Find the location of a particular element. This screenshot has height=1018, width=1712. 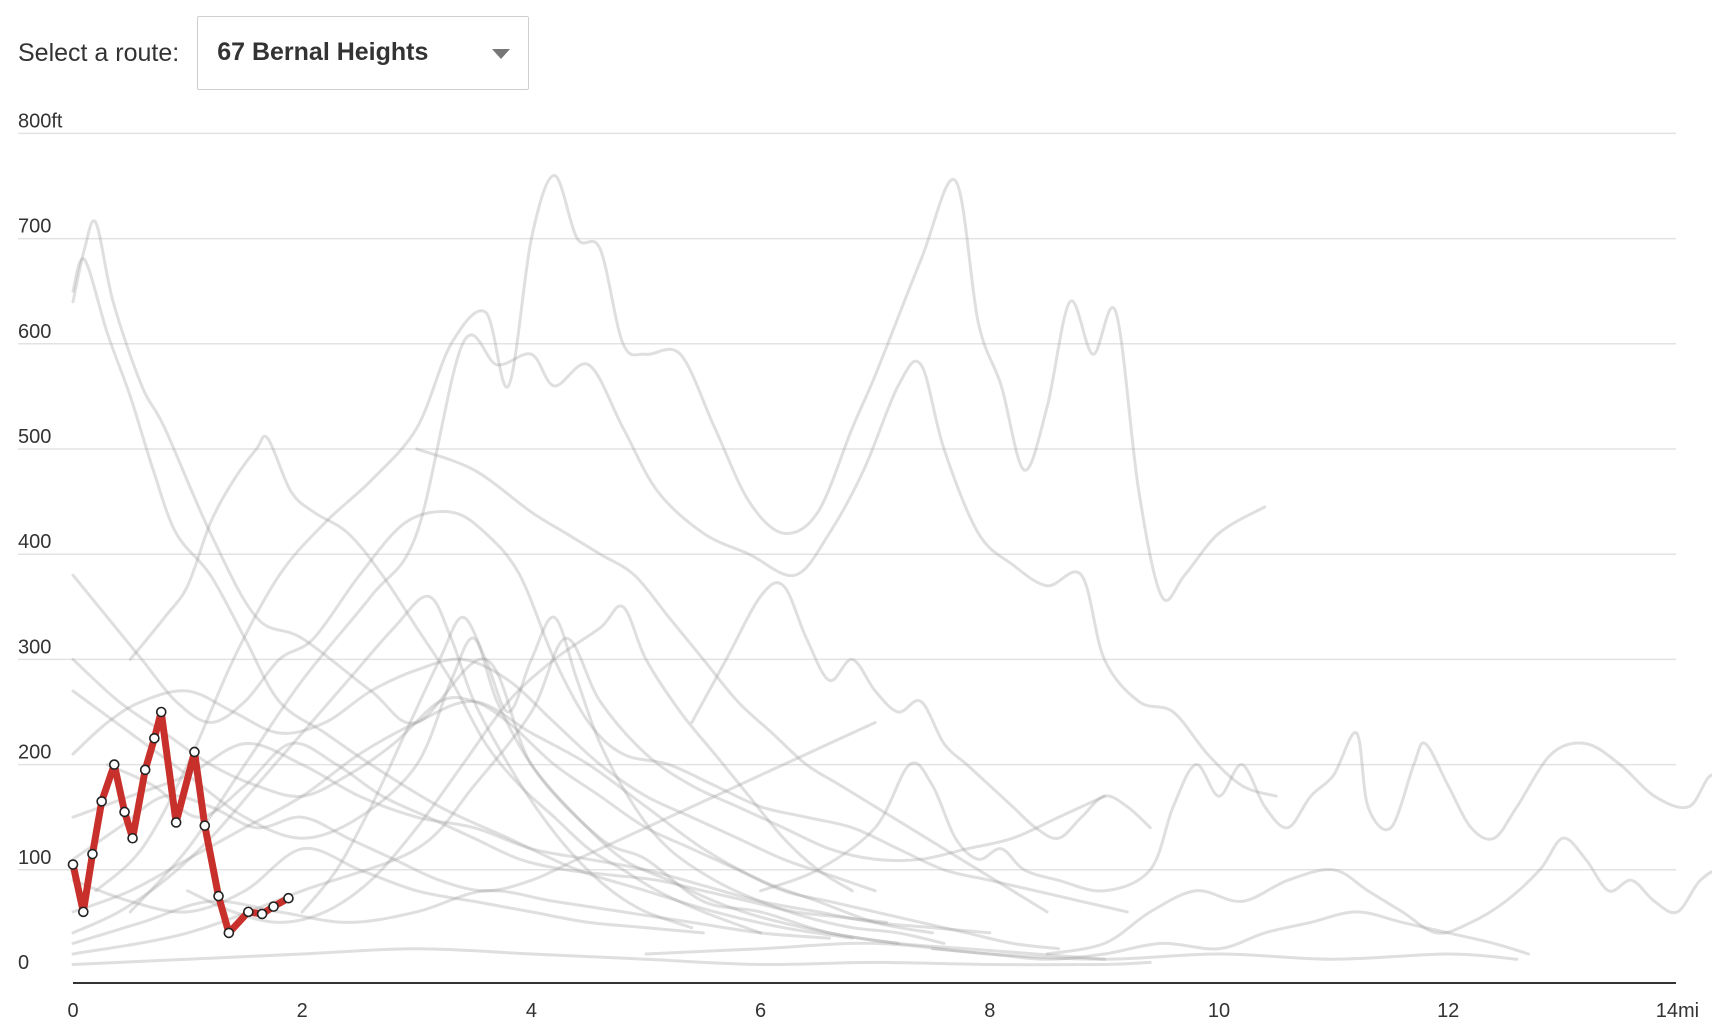

x-tick-label: 10 is located at coordinates (1219, 1009).